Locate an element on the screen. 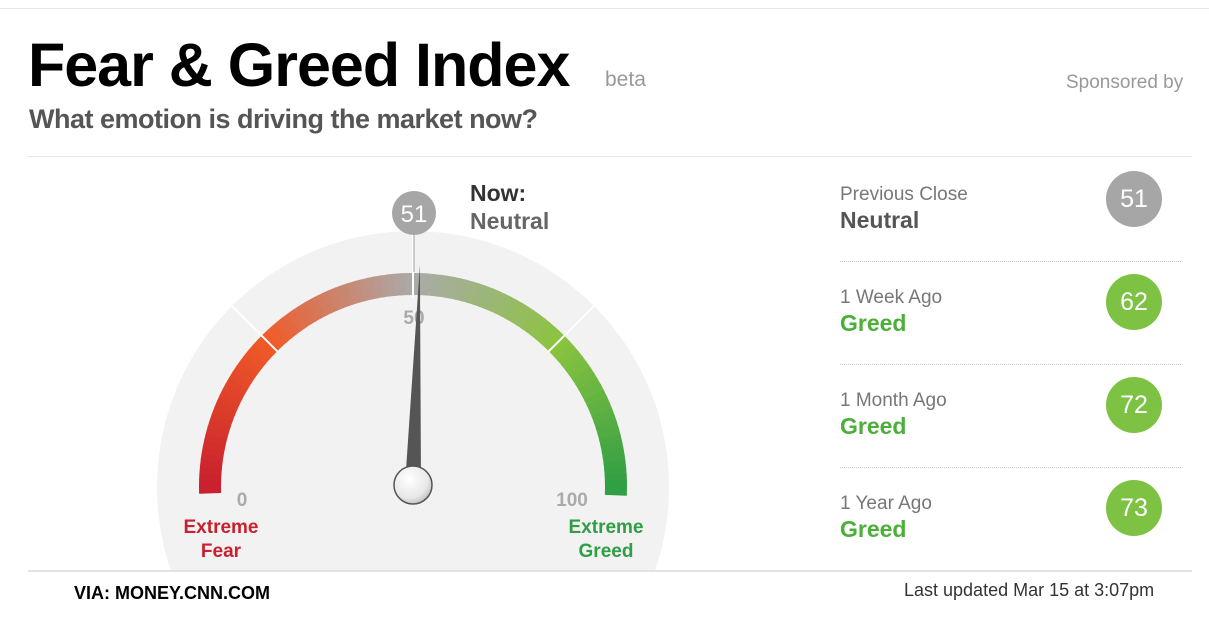  top-border is located at coordinates (604, 8).